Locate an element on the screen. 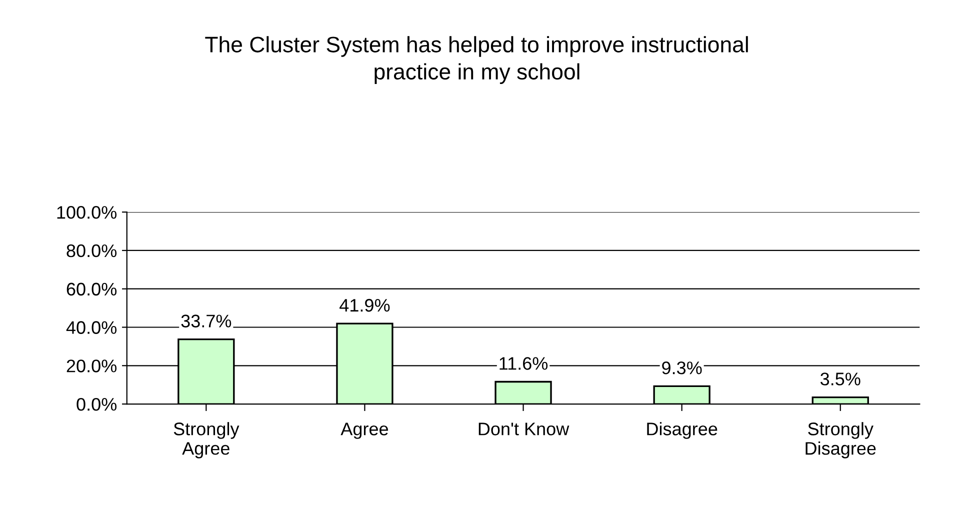  x-tick-label: Strongly Agree is located at coordinates (207, 440).